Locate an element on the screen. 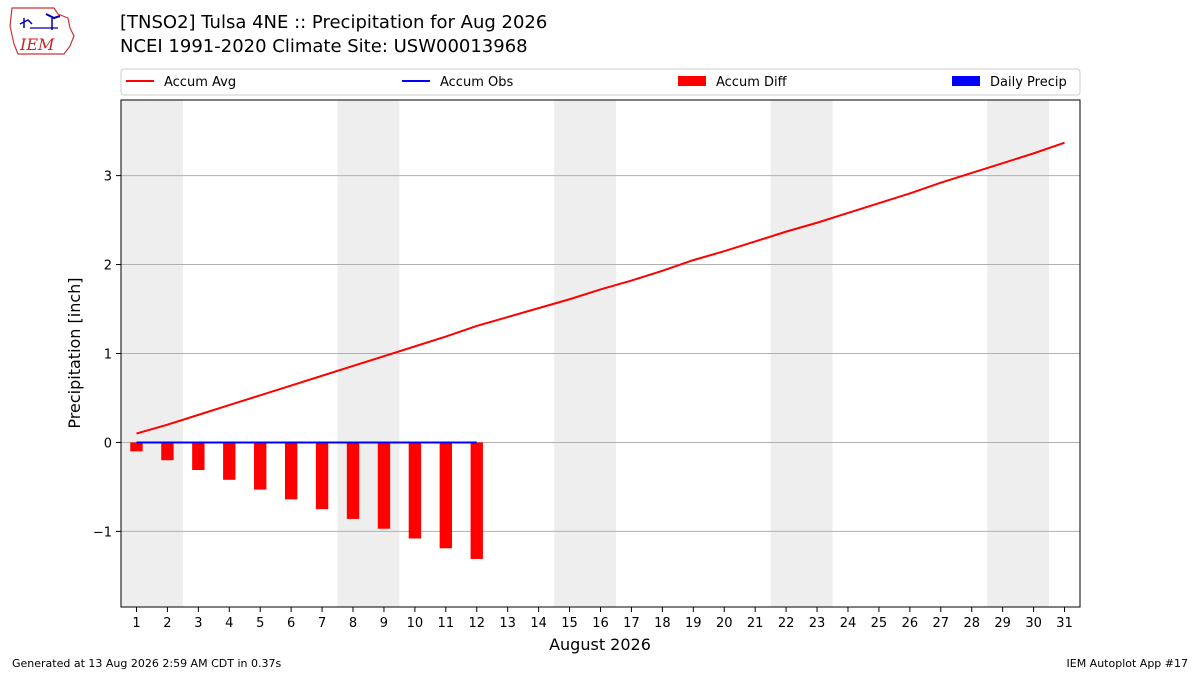 The width and height of the screenshot is (1200, 675). legend: Accum Avg Accum Obs Accum Diff Daily Precip is located at coordinates (600, 82).